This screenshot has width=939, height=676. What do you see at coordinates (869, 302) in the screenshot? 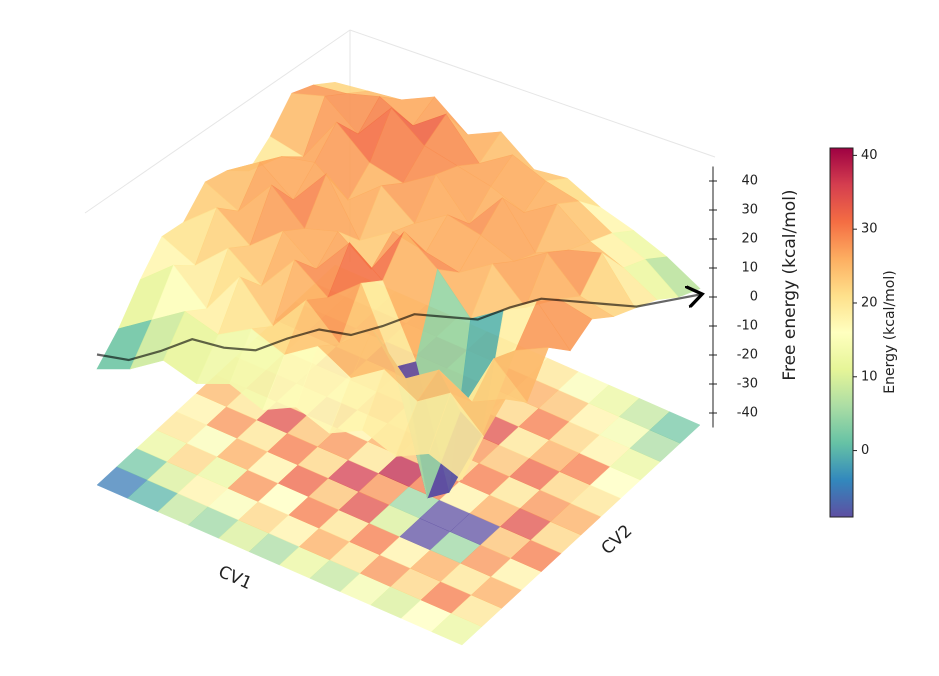
I see `colorbar-tick-label: 20` at bounding box center [869, 302].